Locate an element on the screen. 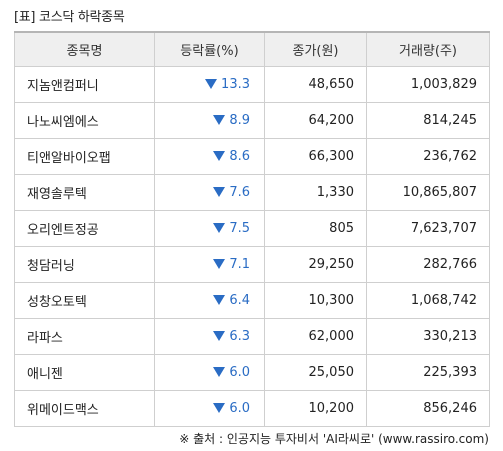 This screenshot has height=451, width=503. change-rate: 7.5 is located at coordinates (239, 228).